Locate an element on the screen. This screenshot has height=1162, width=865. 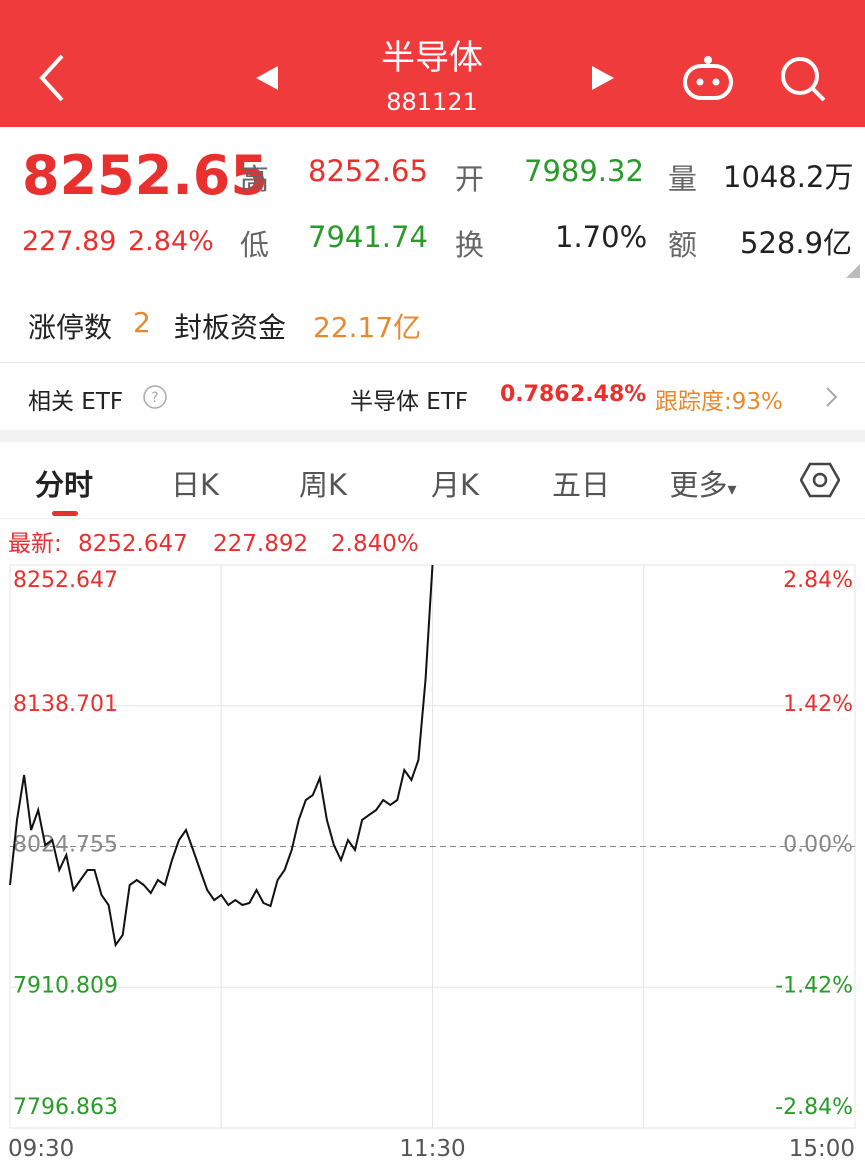
section-gap is located at coordinates (432, 436).